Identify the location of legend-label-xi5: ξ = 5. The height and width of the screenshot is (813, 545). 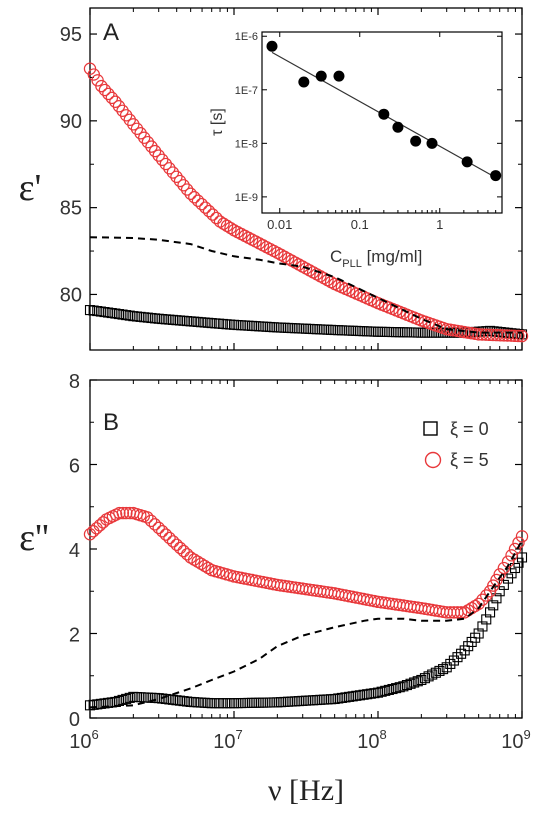
(469, 460).